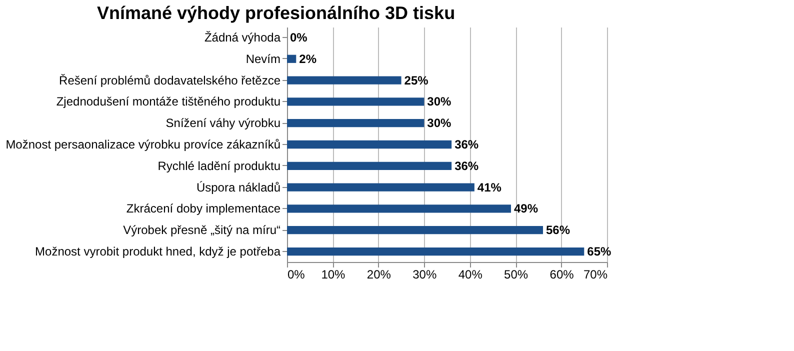  What do you see at coordinates (416, 80) in the screenshot?
I see `data-label: 25%` at bounding box center [416, 80].